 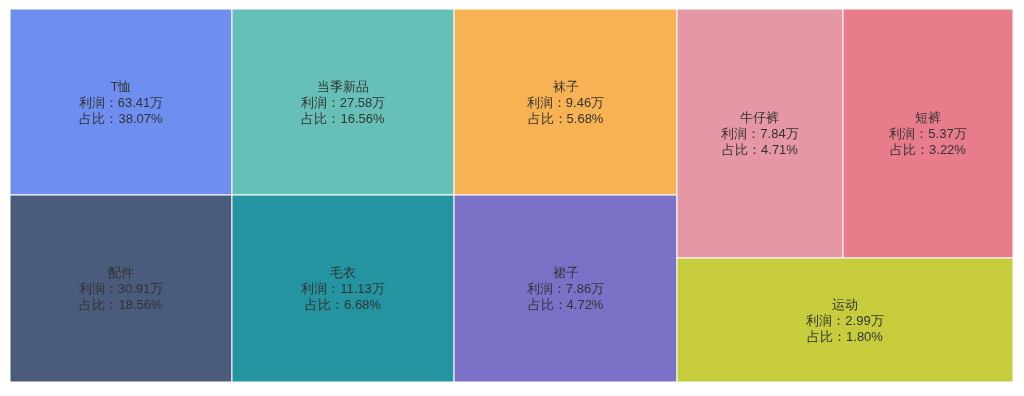 What do you see at coordinates (565, 305) in the screenshot?
I see `data-label: 占比：4.72%` at bounding box center [565, 305].